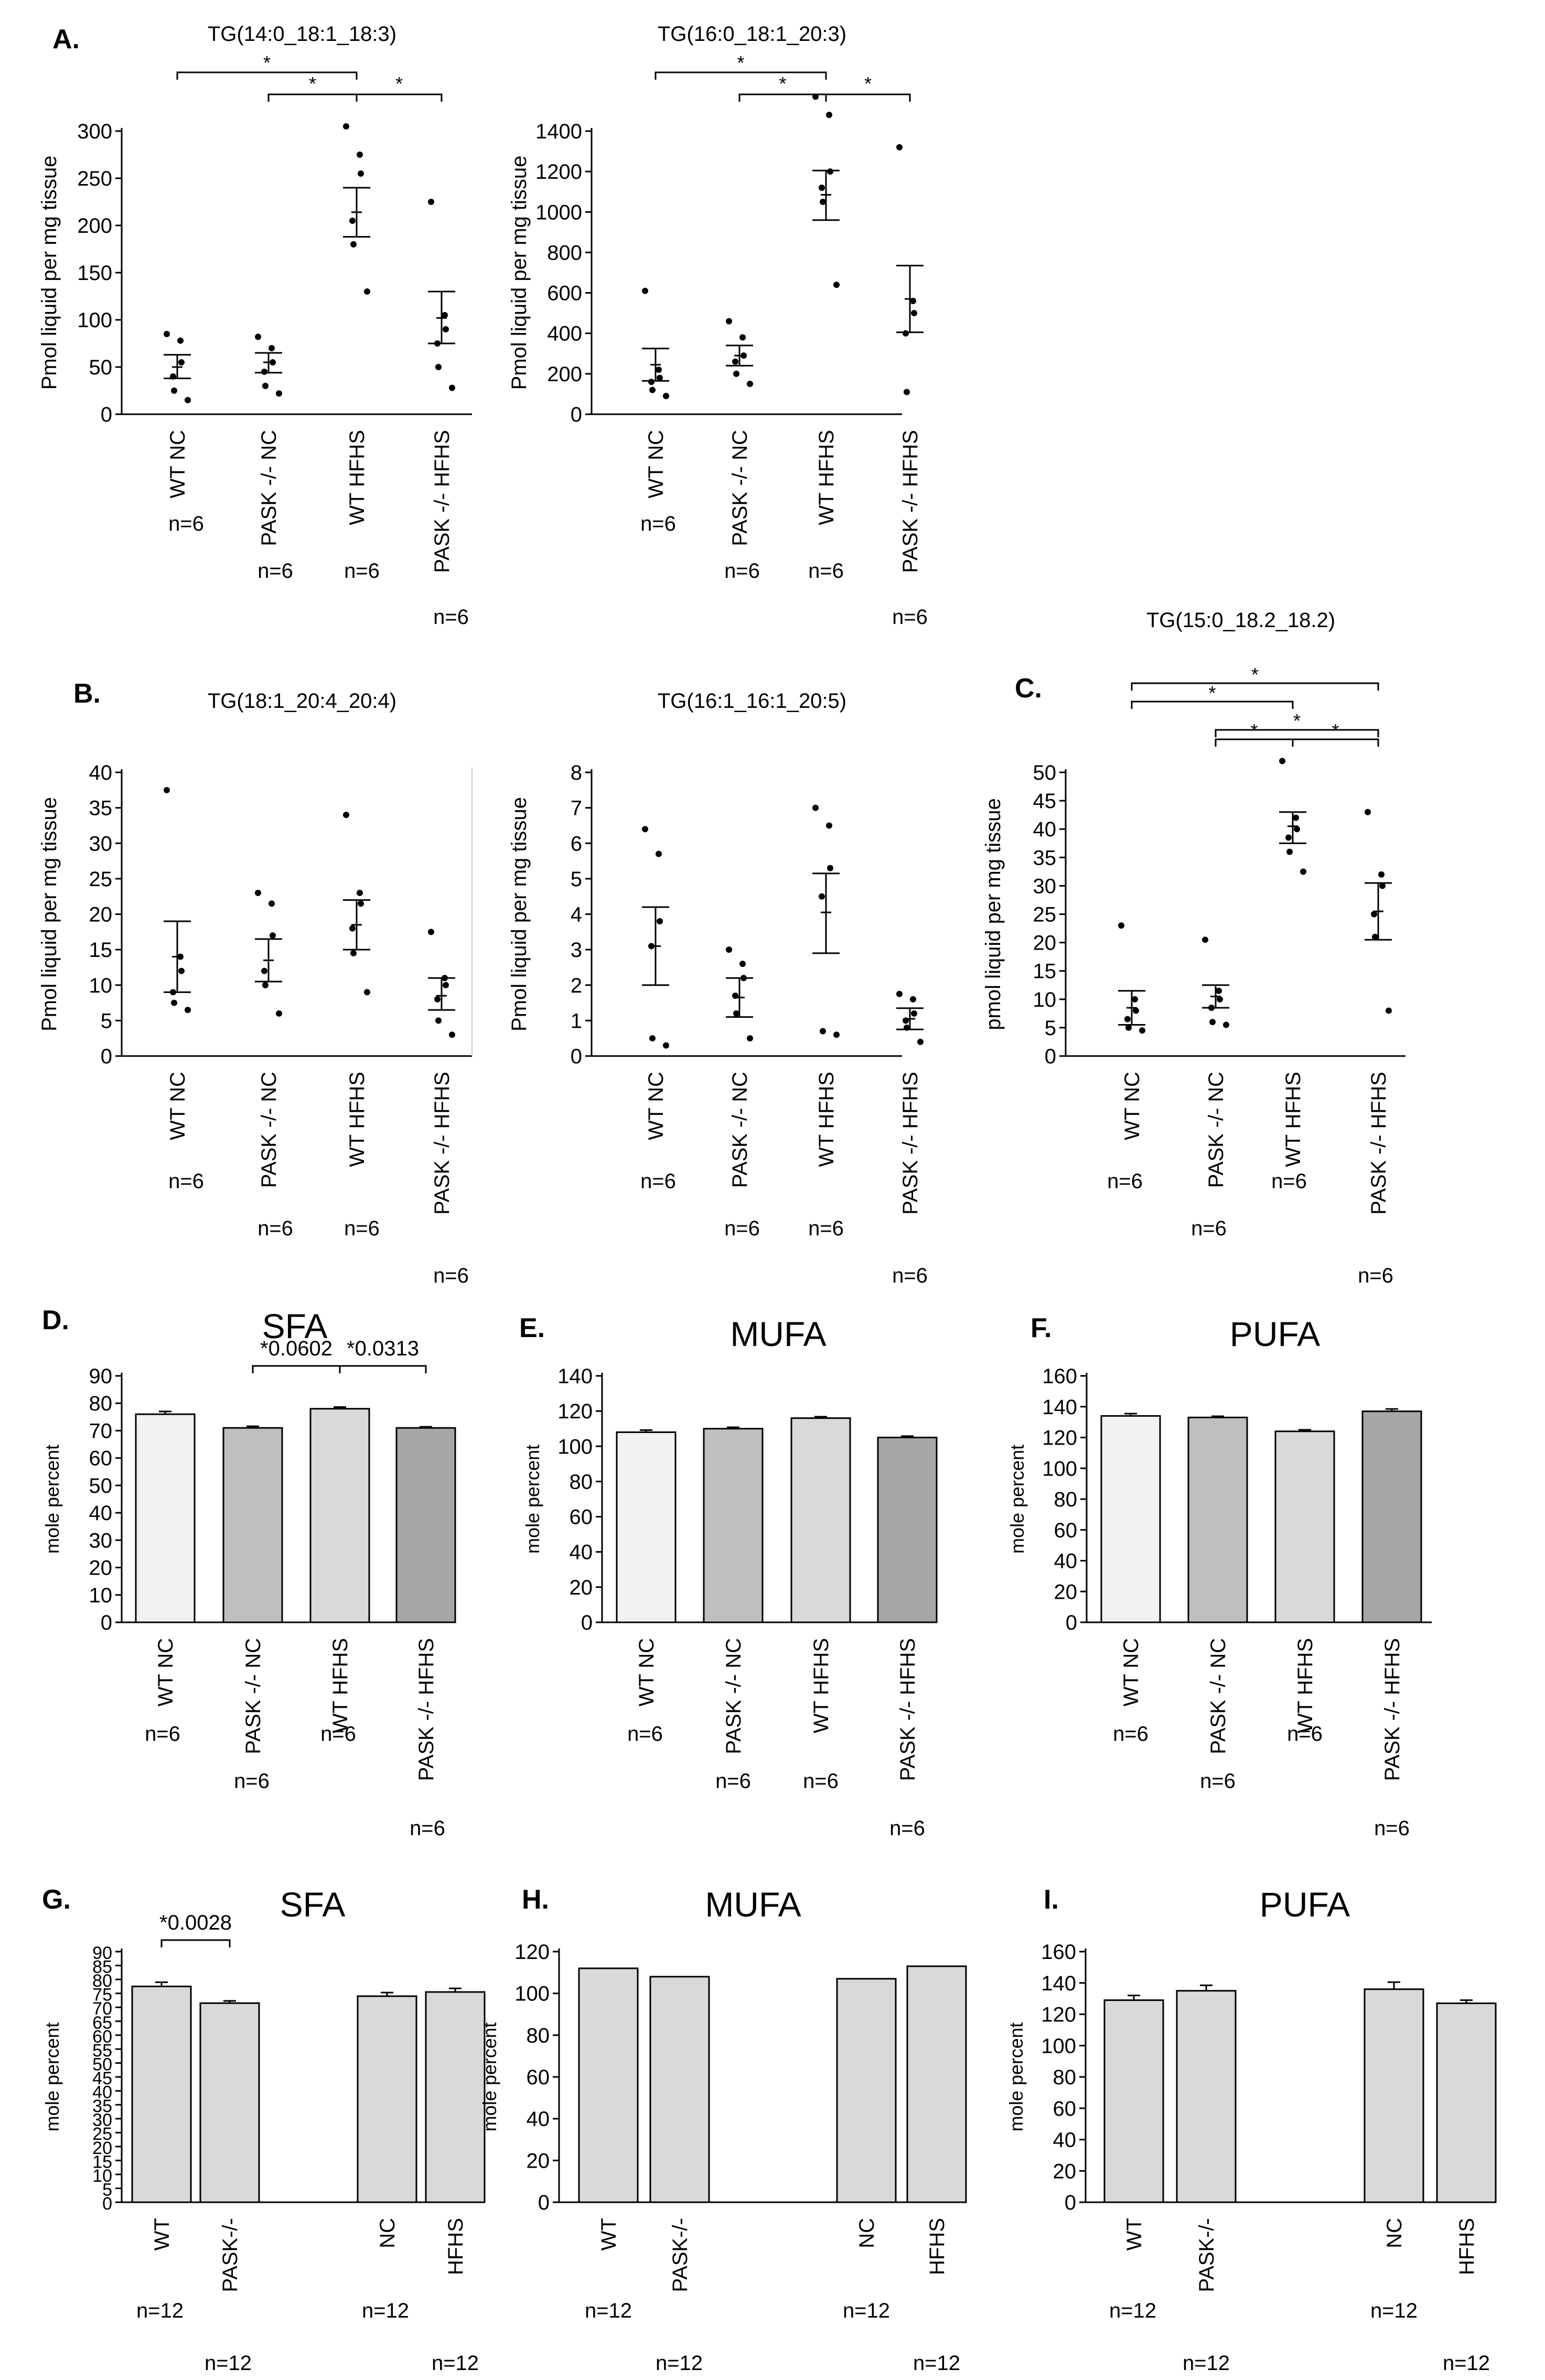 The height and width of the screenshot is (2380, 1545). Describe the element at coordinates (101, 772) in the screenshot. I see `y-tick-label: 40` at that location.